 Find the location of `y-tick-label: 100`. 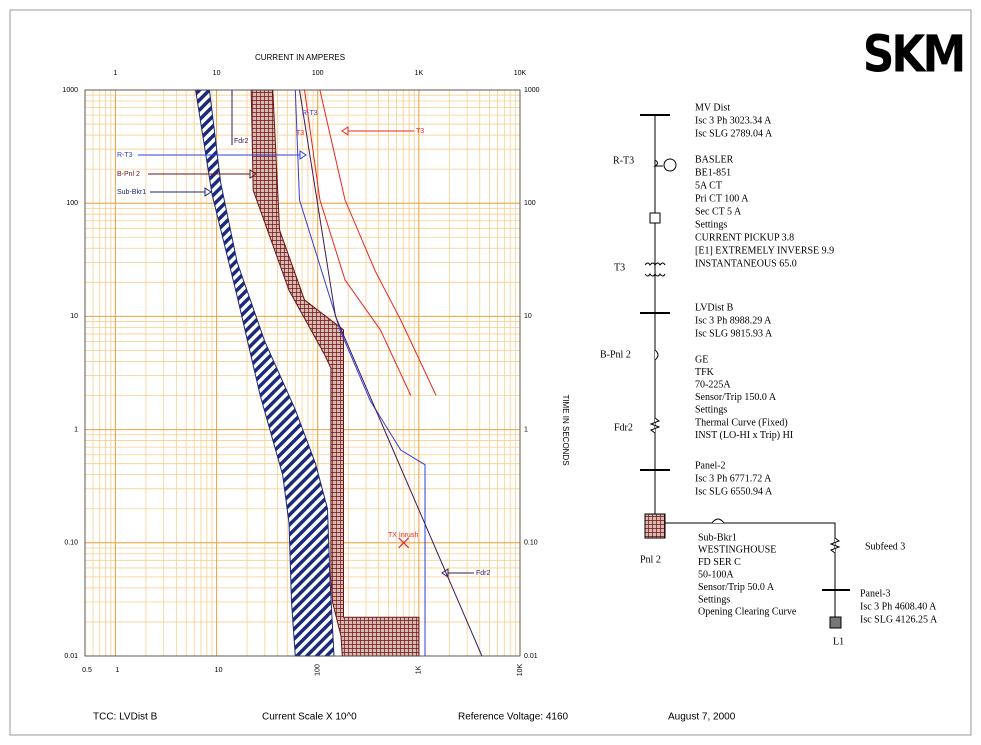

y-tick-label: 100 is located at coordinates (72, 203).